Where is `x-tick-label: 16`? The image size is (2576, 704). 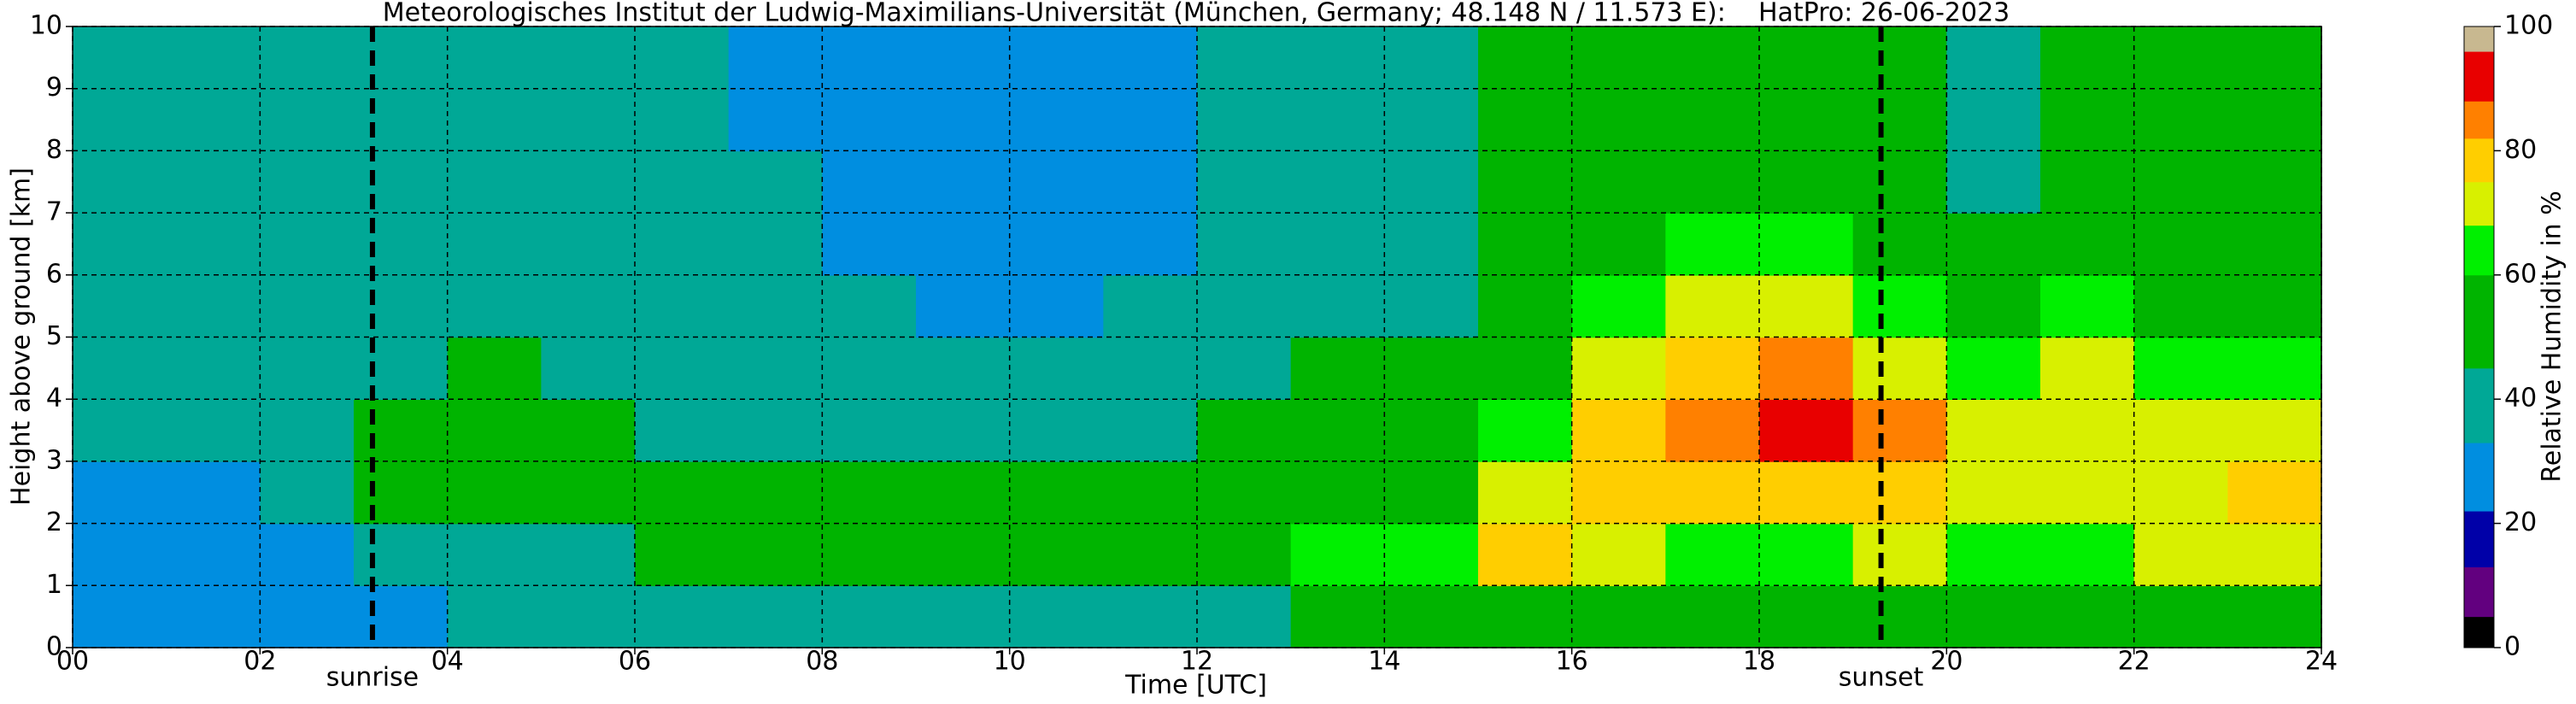 x-tick-label: 16 is located at coordinates (1572, 662).